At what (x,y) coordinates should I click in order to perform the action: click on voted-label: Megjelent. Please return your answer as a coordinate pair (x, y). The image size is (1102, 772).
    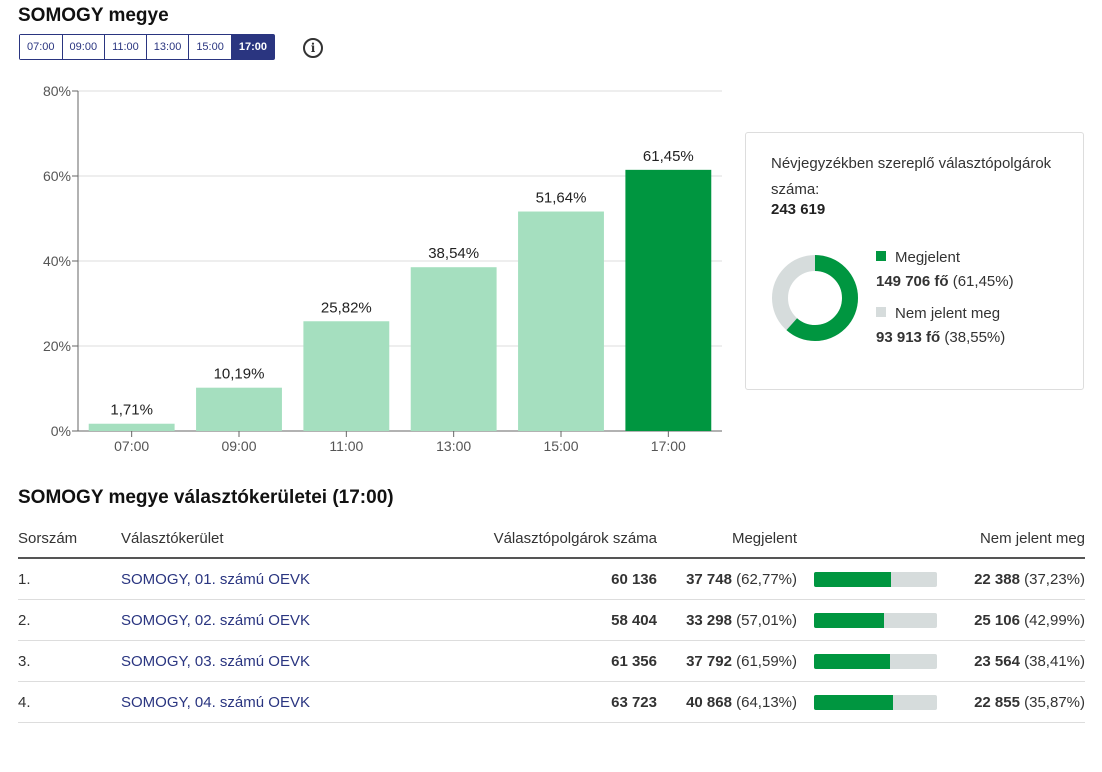
    Looking at the image, I should click on (928, 257).